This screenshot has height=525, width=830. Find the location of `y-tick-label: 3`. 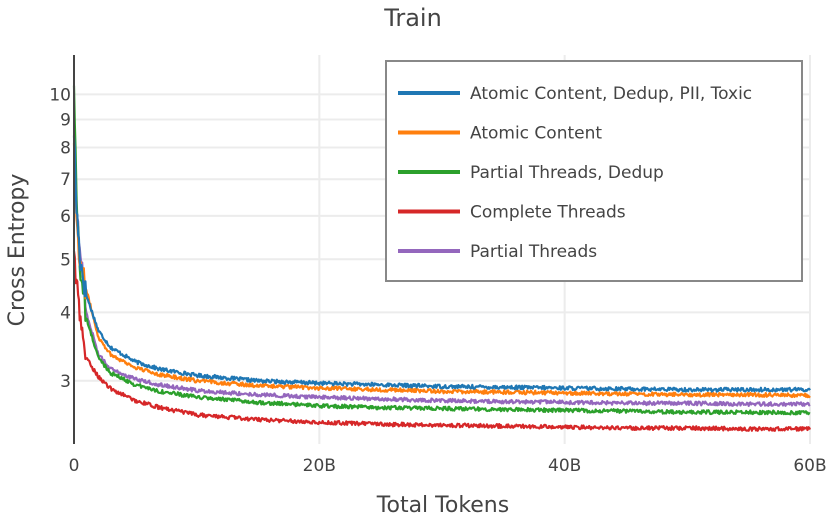

y-tick-label: 3 is located at coordinates (65, 382).